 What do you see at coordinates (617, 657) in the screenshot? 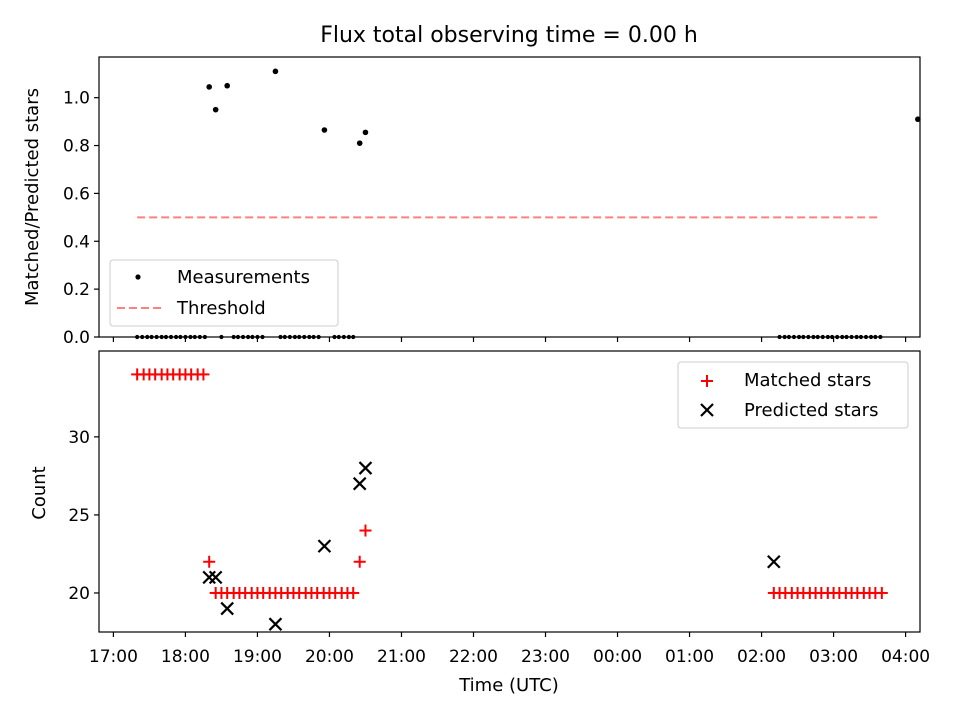
I see `x-tick-label: 00:00` at bounding box center [617, 657].